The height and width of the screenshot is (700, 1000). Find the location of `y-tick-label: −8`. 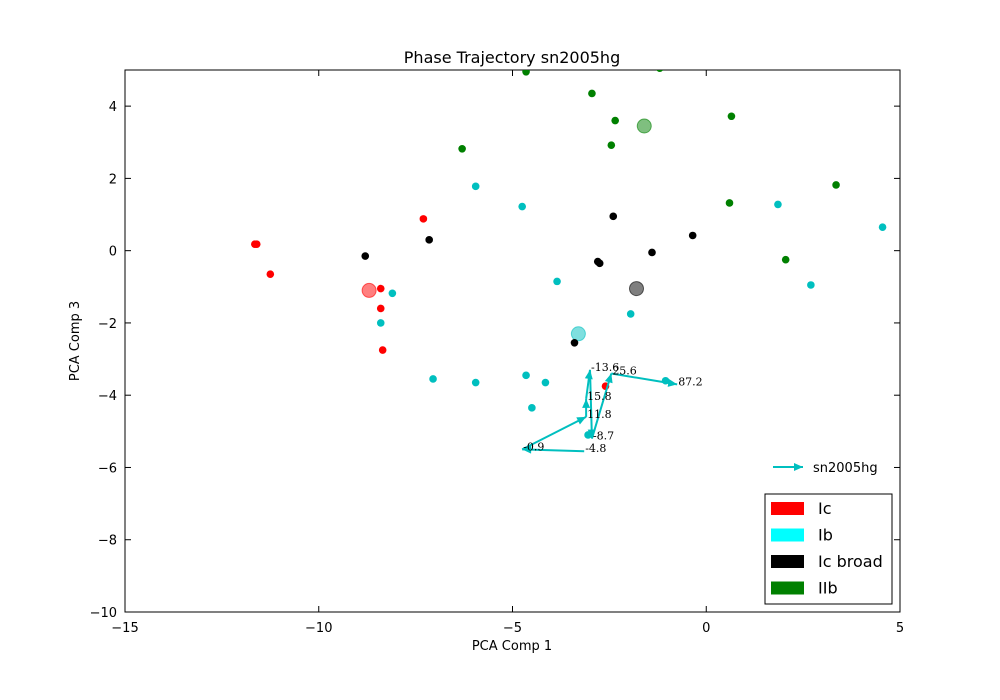

y-tick-label: −8 is located at coordinates (107, 541).